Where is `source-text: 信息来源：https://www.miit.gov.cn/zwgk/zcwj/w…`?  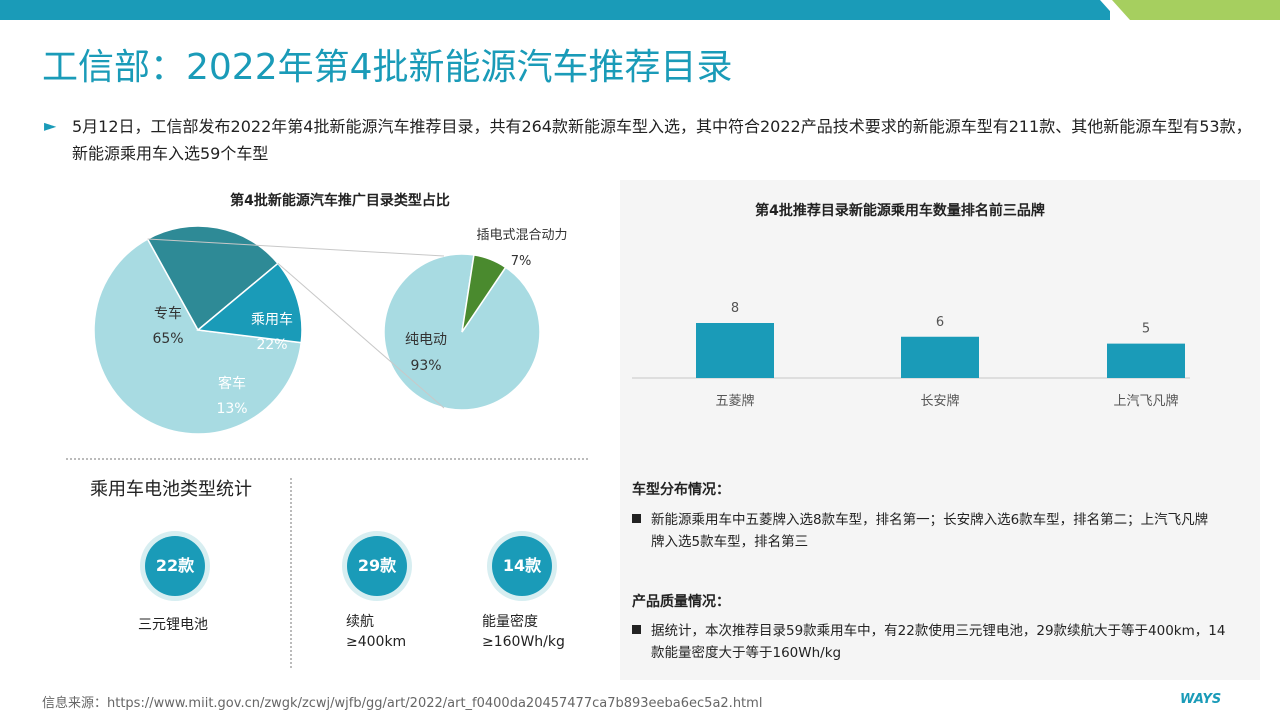 source-text: 信息来源：https://www.miit.gov.cn/zwgk/zcwj/w… is located at coordinates (402, 703).